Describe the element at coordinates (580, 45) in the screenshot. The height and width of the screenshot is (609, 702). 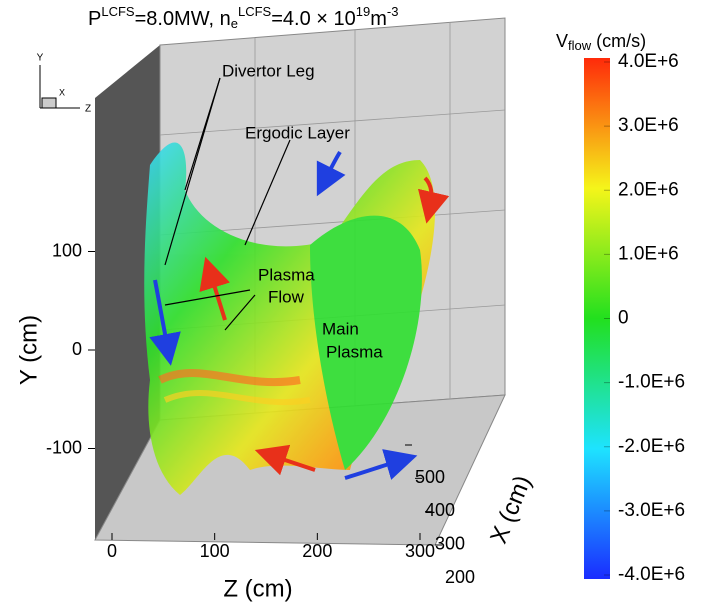
I see `colorbar-title-part: flow` at that location.